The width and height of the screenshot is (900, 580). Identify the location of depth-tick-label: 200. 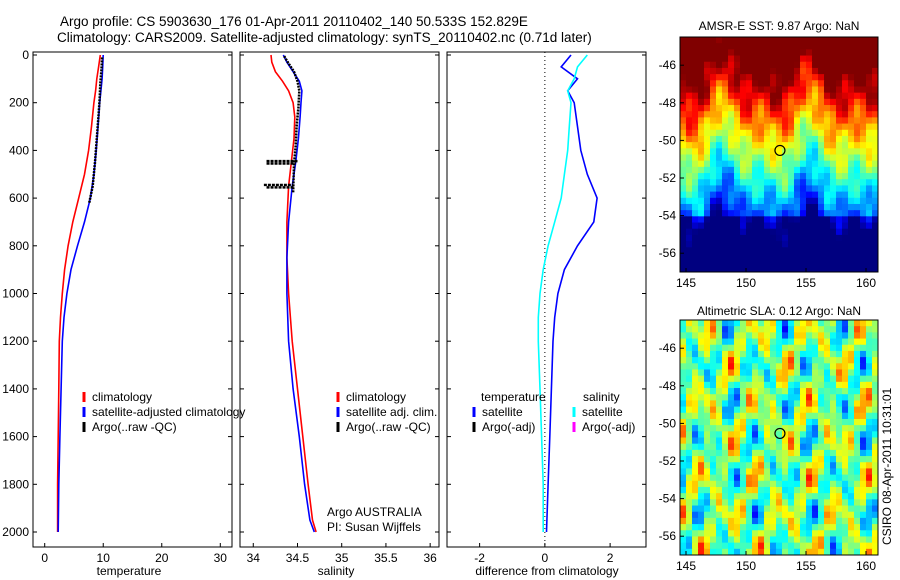
(19, 103).